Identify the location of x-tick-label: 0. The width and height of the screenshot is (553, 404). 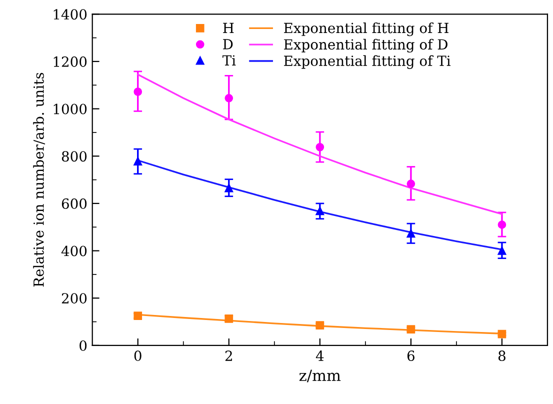
(138, 356).